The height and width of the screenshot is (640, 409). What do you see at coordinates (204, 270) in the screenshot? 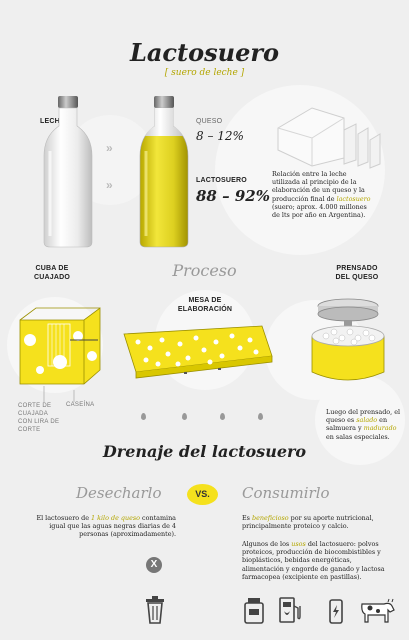
I see `proceso-title: Proceso` at bounding box center [204, 270].